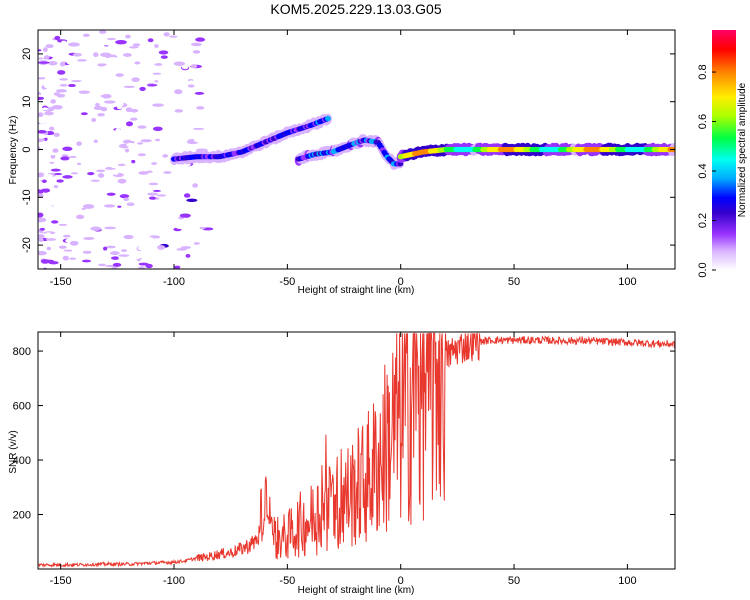 Image resolution: width=750 pixels, height=600 pixels. What do you see at coordinates (742, 149) in the screenshot?
I see `colorbar-label: Normalized spectral amplitude` at bounding box center [742, 149].